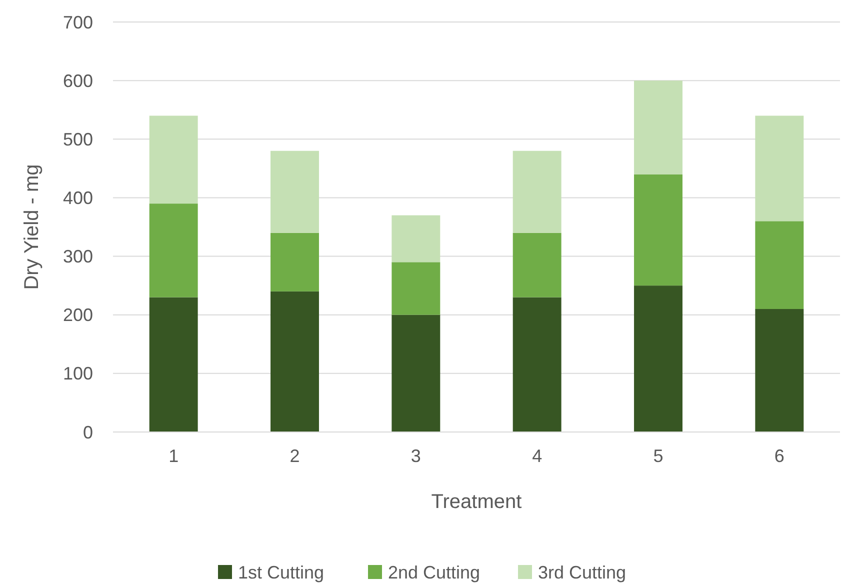 The height and width of the screenshot is (586, 846). What do you see at coordinates (415, 456) in the screenshot?
I see `x-tick-label: 3` at bounding box center [415, 456].